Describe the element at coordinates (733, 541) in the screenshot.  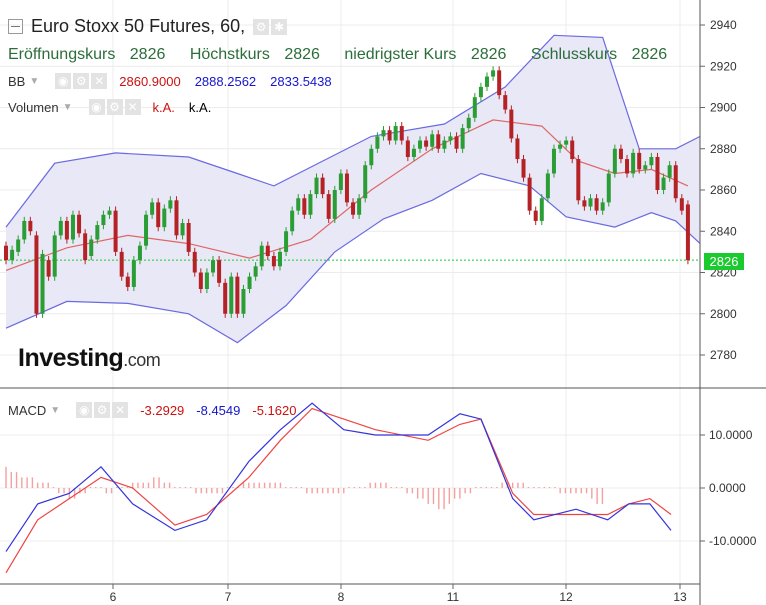
I see `macd-tick-label: -10.0000` at that location.